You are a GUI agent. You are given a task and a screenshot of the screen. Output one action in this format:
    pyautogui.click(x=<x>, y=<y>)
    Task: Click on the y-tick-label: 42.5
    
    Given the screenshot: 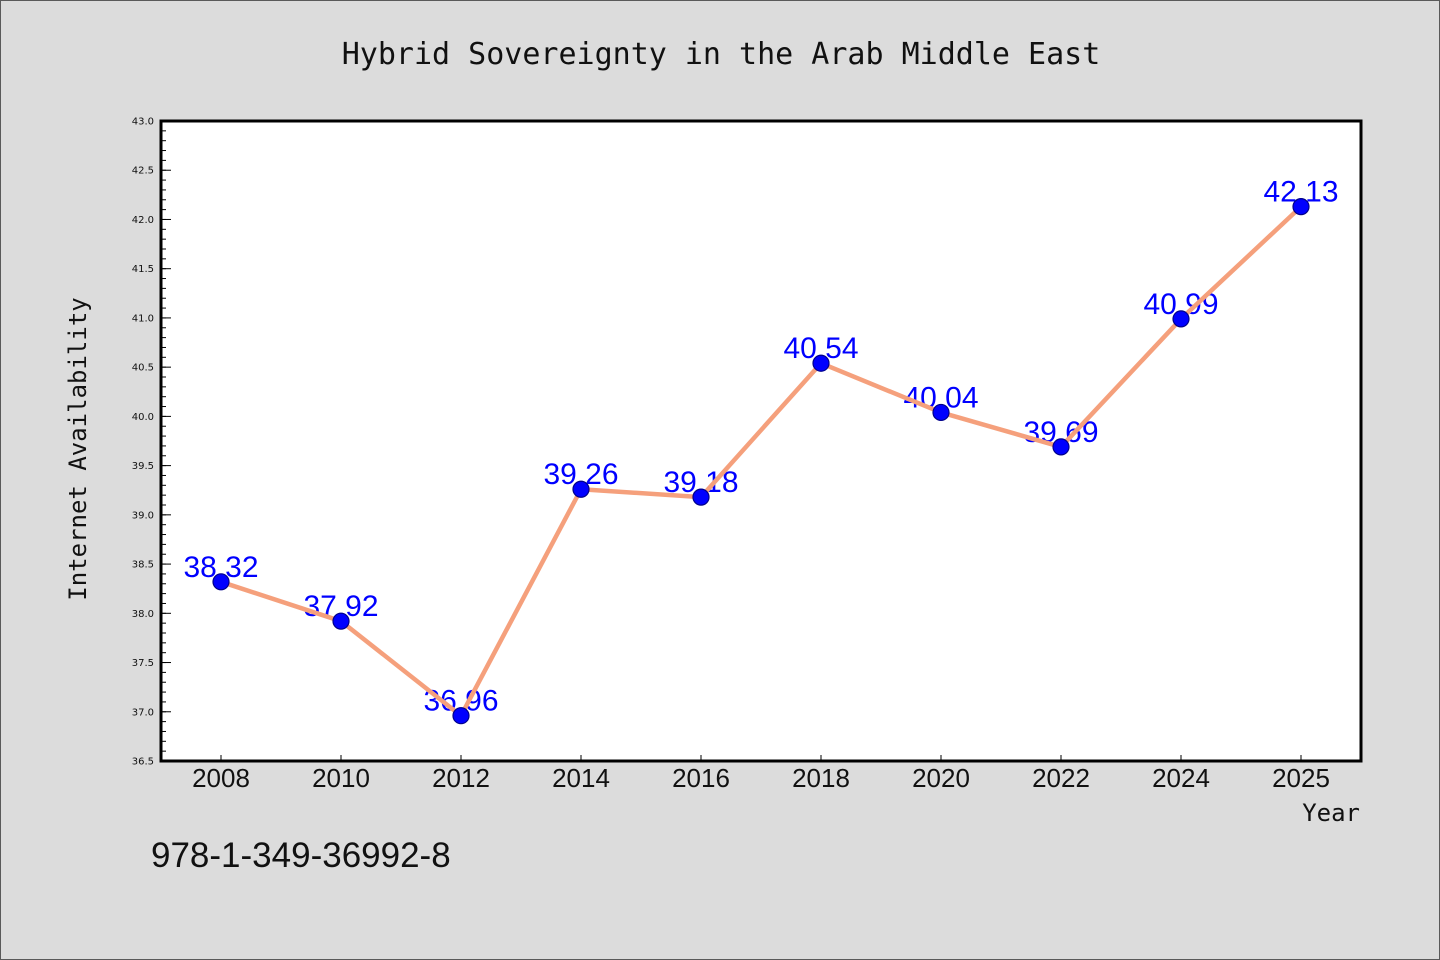 What is the action you would take?
    pyautogui.click(x=143, y=171)
    